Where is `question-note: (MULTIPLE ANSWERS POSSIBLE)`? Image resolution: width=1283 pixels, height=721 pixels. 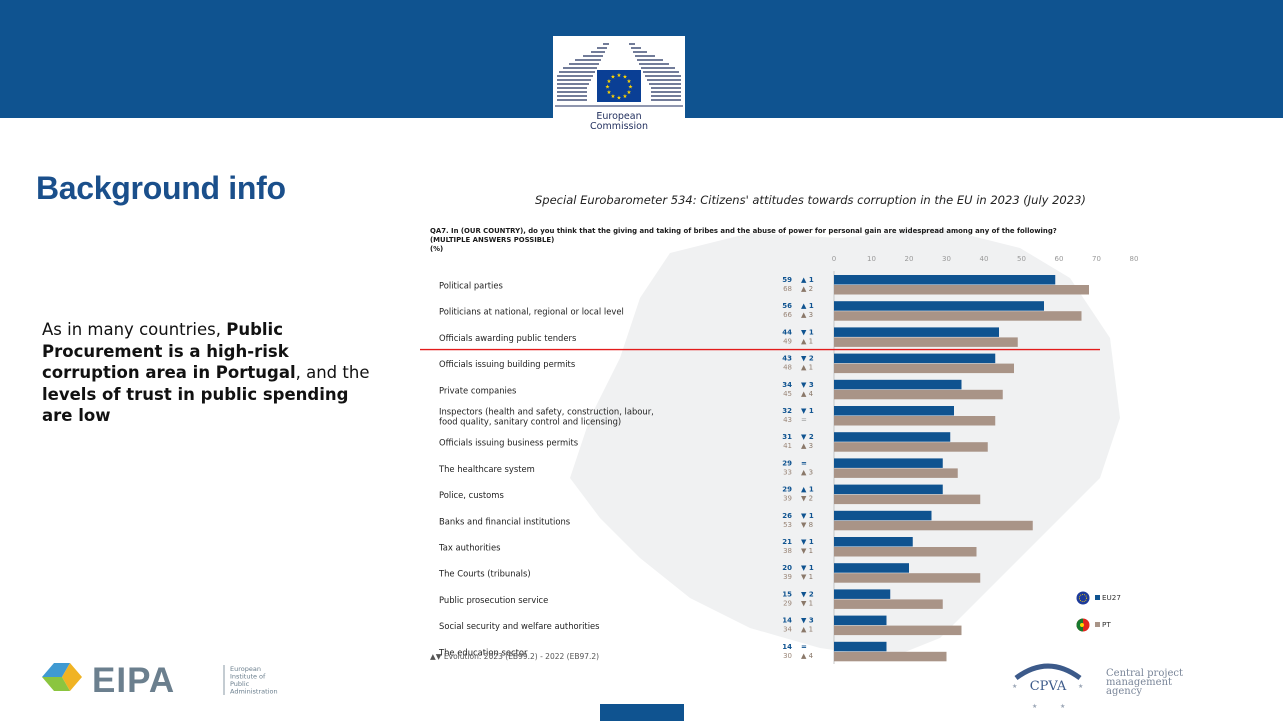 question-note: (MULTIPLE ANSWERS POSSIBLE) is located at coordinates (492, 240).